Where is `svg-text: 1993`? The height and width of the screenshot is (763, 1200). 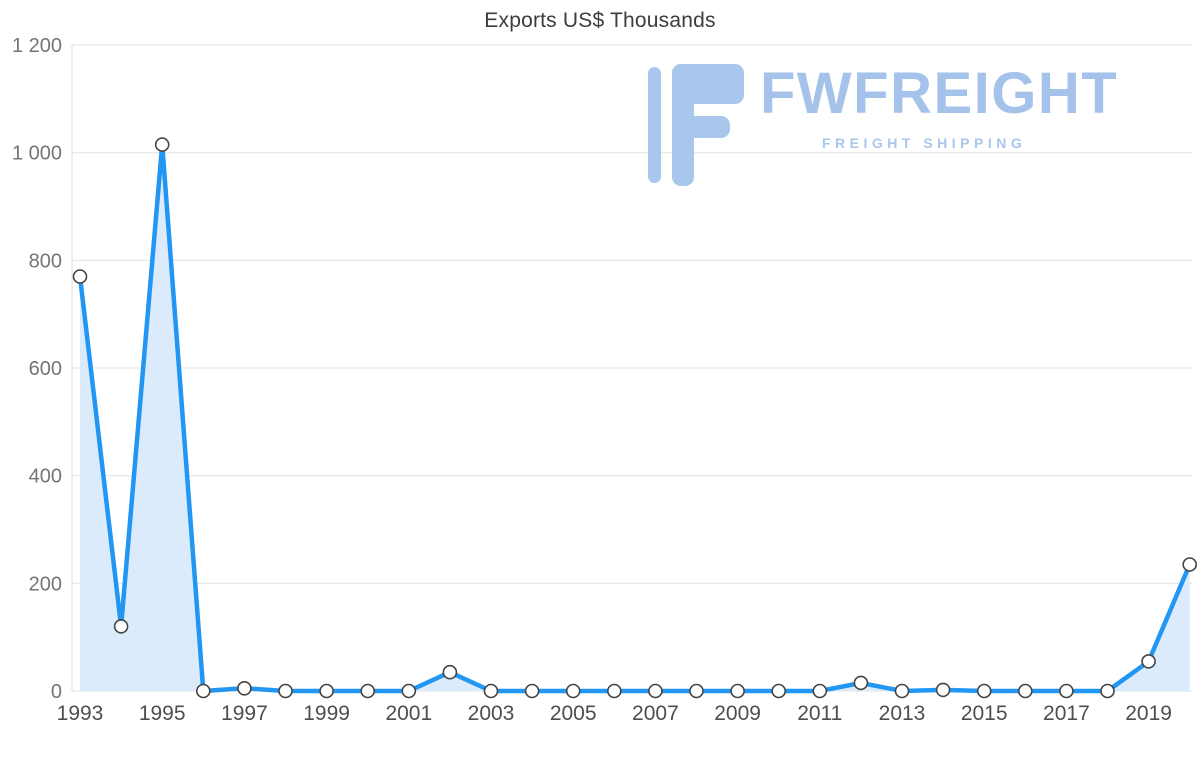 svg-text: 1993 is located at coordinates (80, 713).